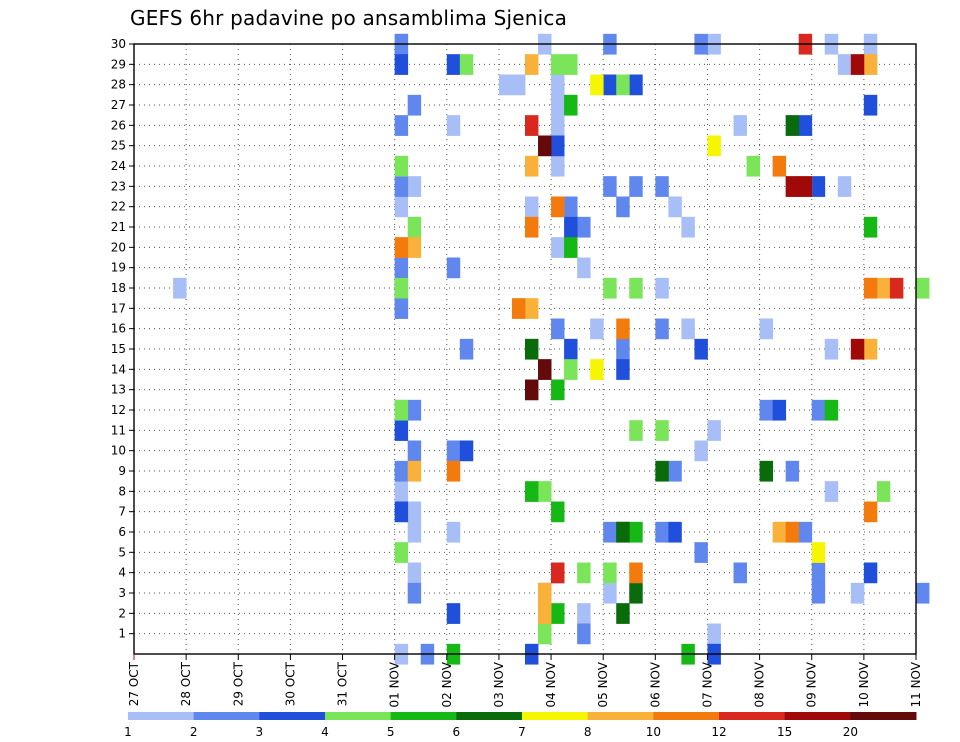 This screenshot has width=960, height=742. What do you see at coordinates (784, 732) in the screenshot?
I see `colorbar-label: 15` at bounding box center [784, 732].